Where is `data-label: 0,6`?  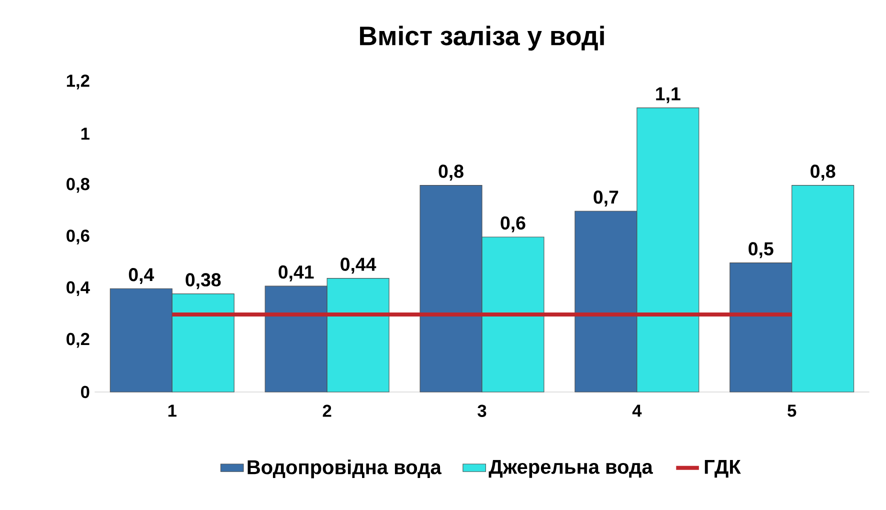 data-label: 0,6 is located at coordinates (513, 224).